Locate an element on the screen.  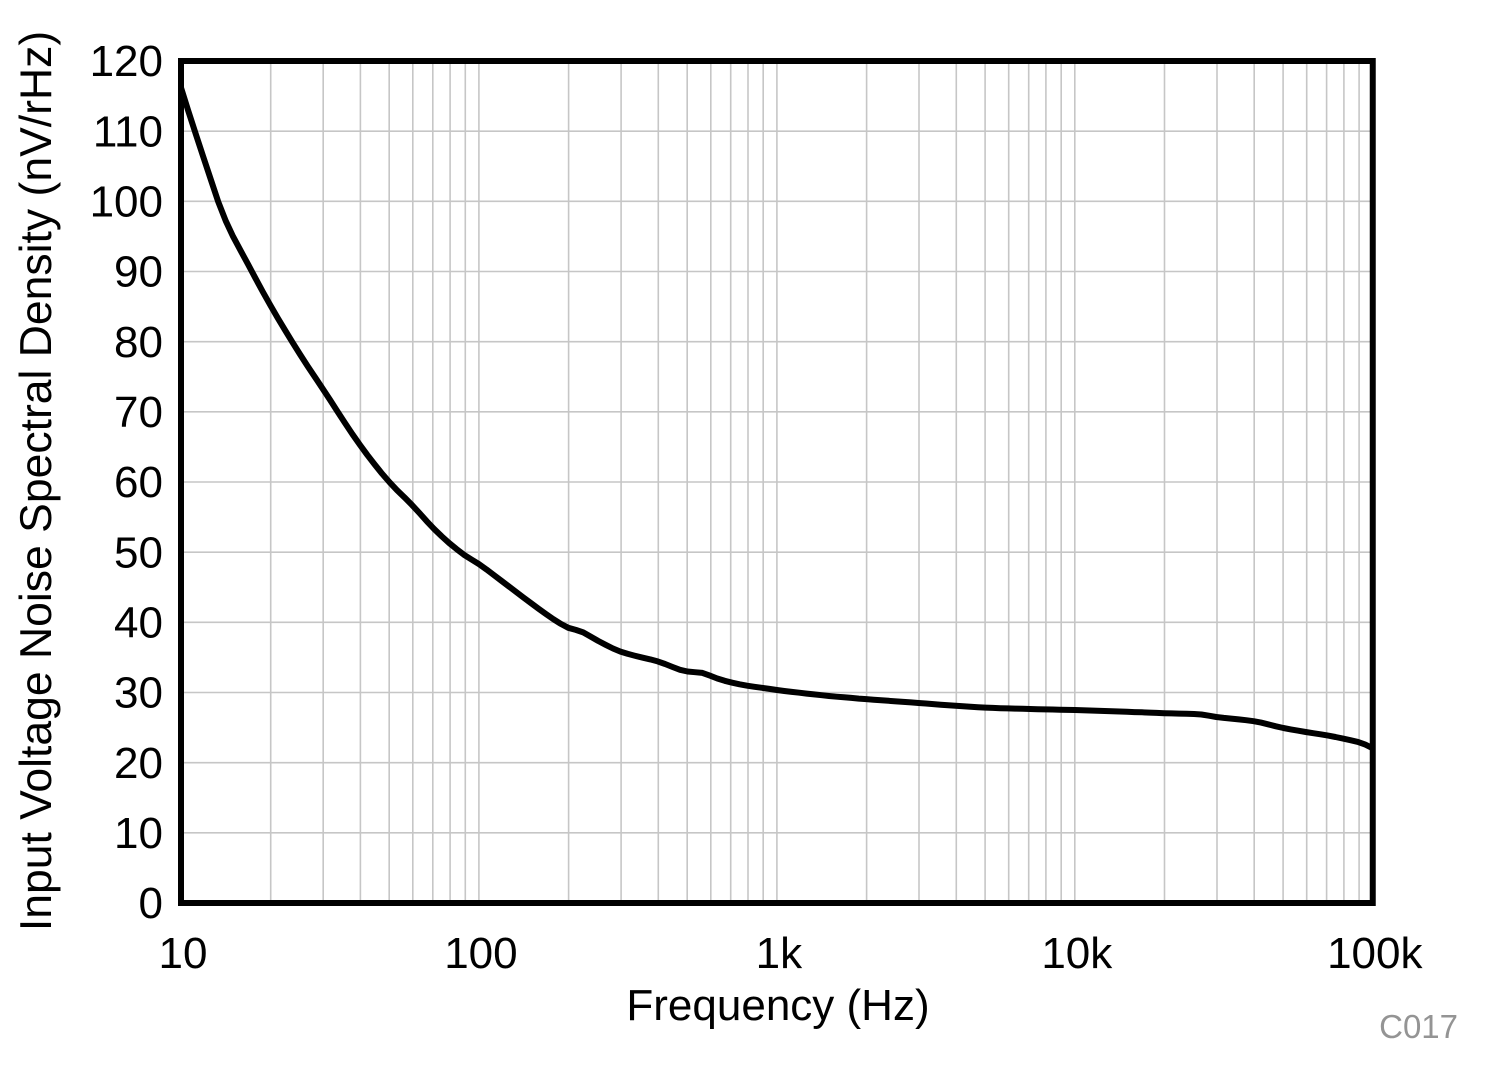
svg-text: 30 is located at coordinates (138, 693).